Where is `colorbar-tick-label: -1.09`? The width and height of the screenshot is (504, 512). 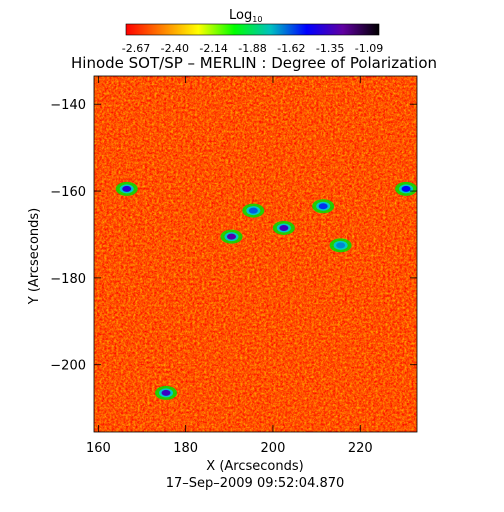
colorbar-tick-label: -1.09 is located at coordinates (369, 48).